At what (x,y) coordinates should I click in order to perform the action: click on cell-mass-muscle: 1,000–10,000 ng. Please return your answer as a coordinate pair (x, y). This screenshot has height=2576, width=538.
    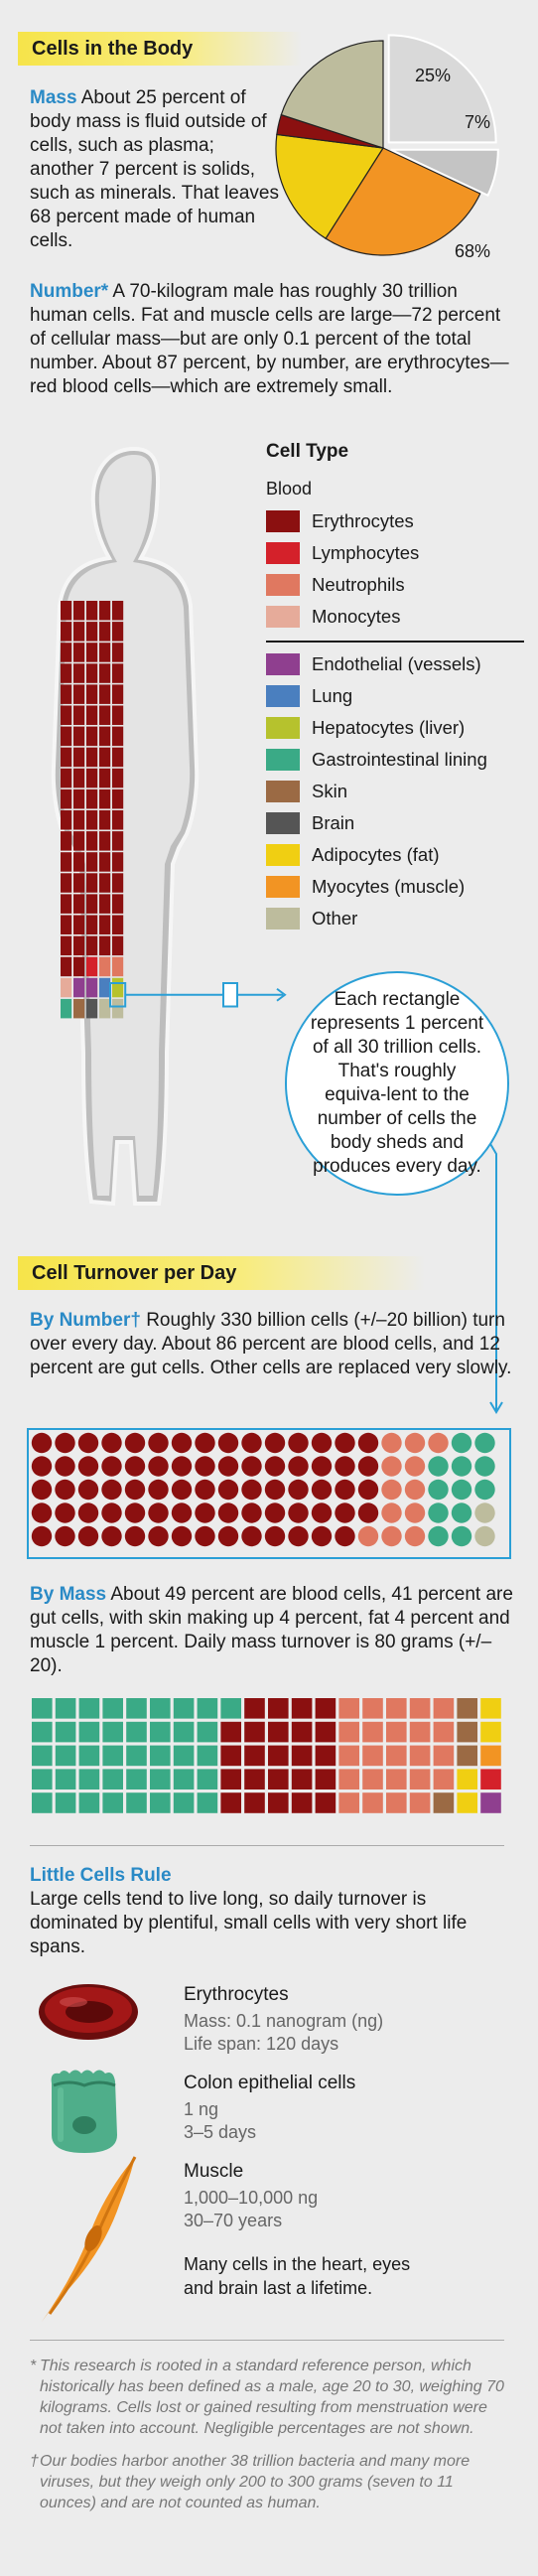
    Looking at the image, I should click on (251, 2198).